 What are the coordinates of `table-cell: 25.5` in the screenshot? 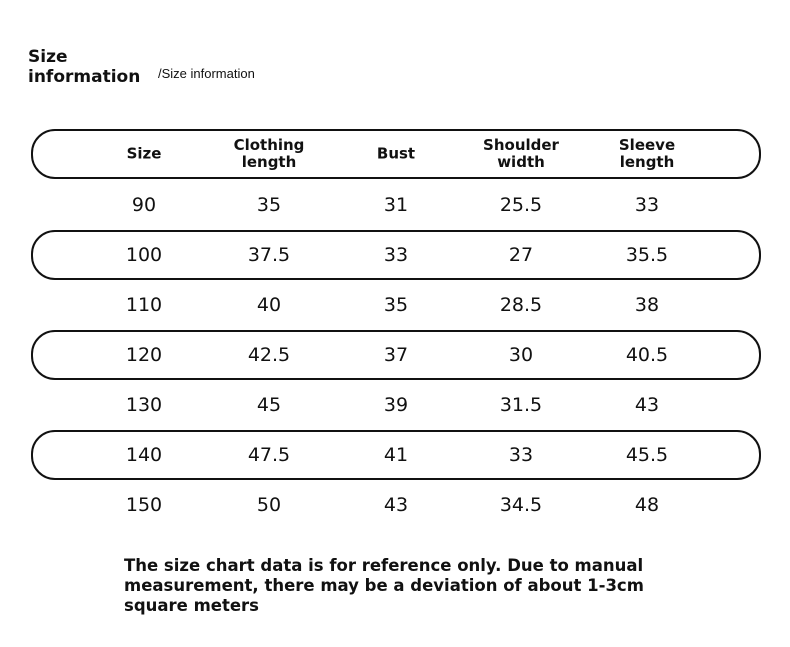 It's located at (521, 205).